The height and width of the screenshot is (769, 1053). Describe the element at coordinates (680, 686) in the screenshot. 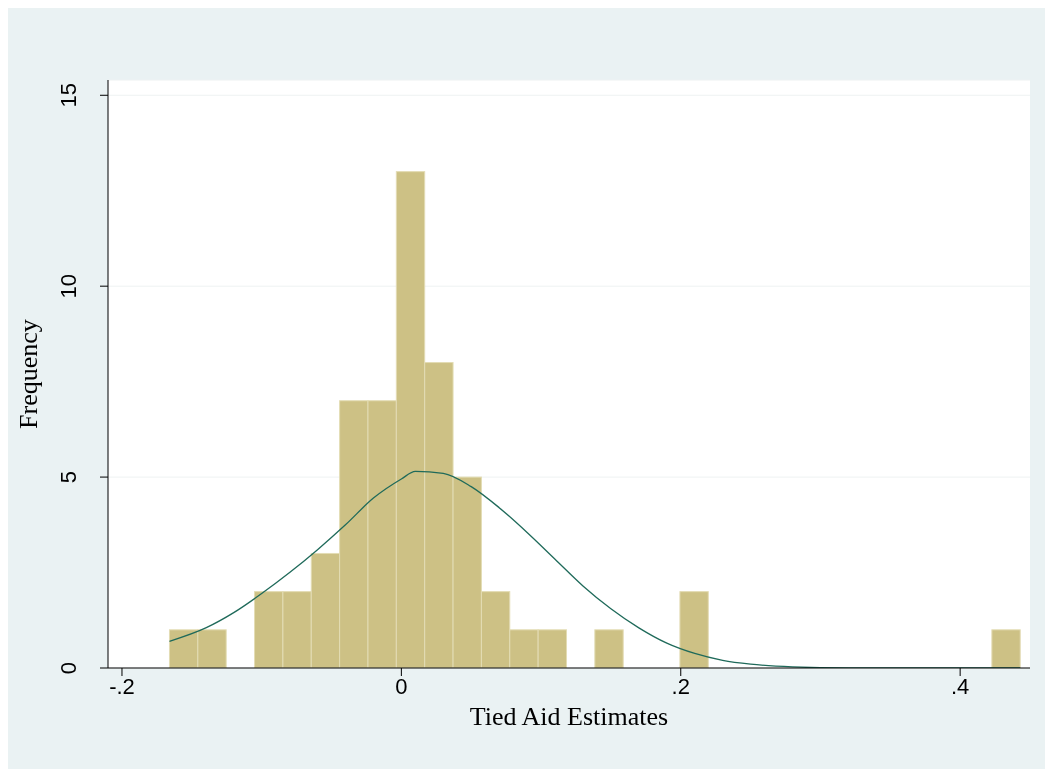

I see `x-tick-label: .2` at that location.